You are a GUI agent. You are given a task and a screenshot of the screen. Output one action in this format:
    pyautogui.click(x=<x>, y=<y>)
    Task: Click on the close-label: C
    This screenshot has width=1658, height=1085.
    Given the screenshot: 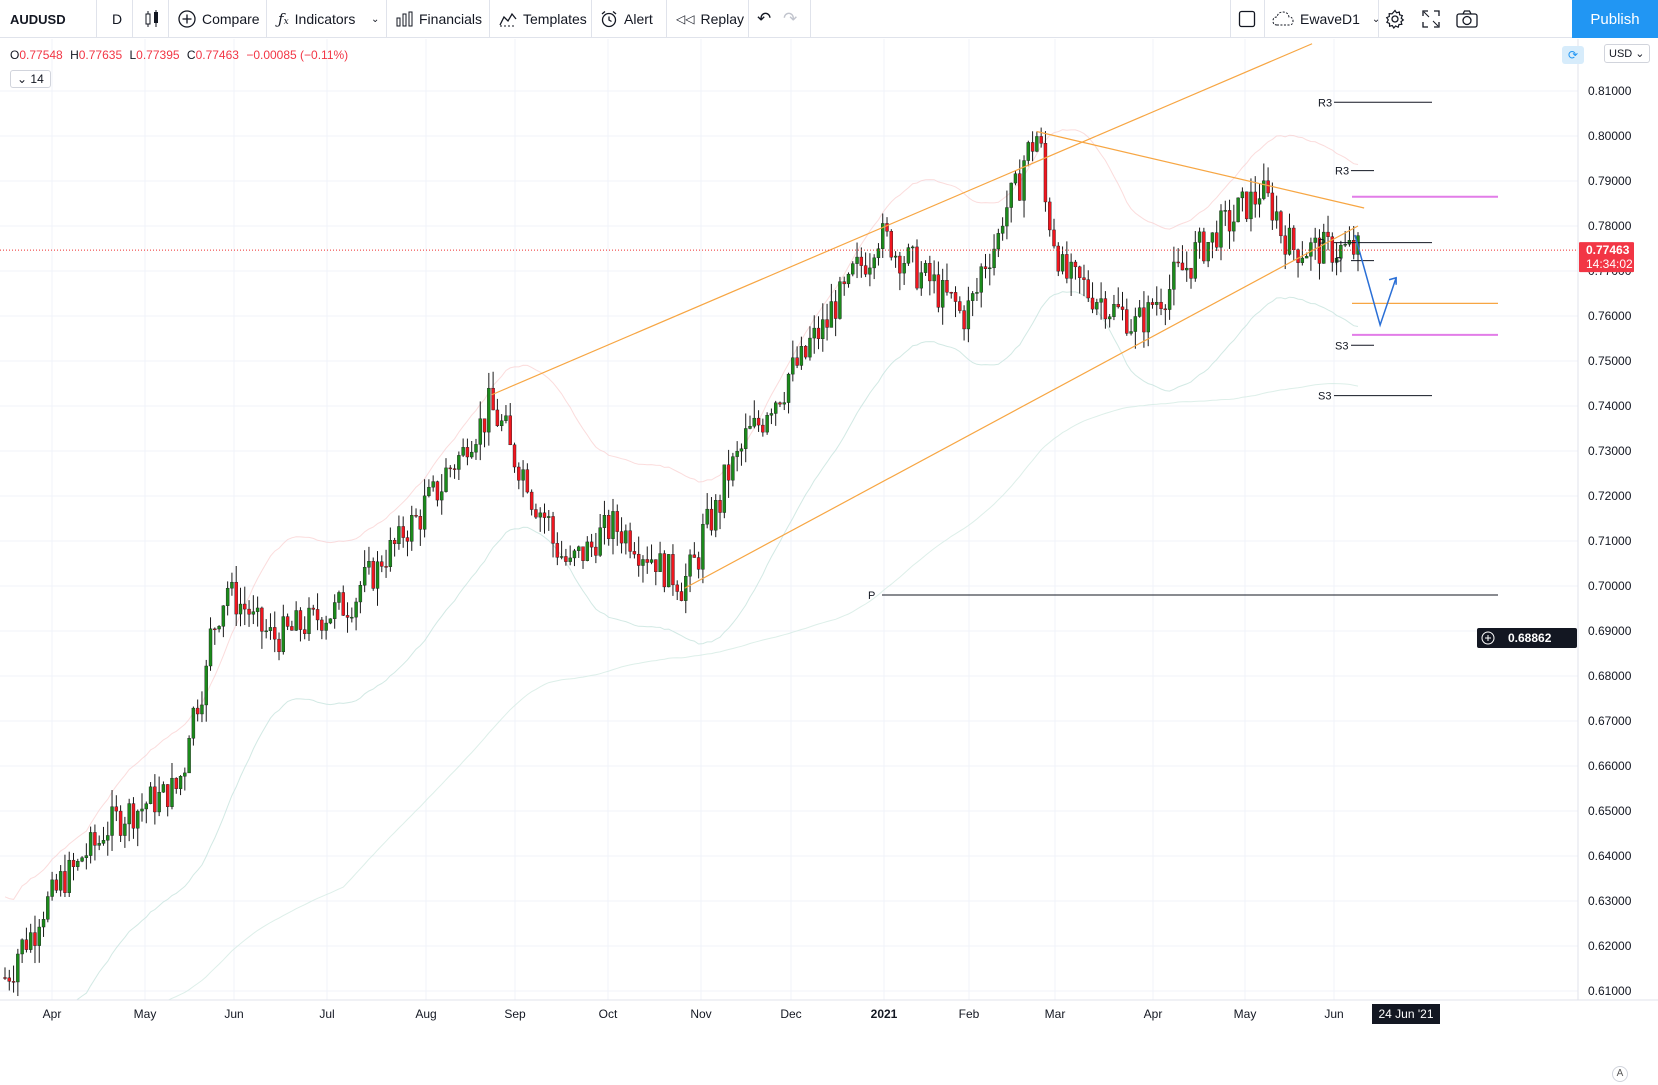 What is the action you would take?
    pyautogui.click(x=191, y=55)
    